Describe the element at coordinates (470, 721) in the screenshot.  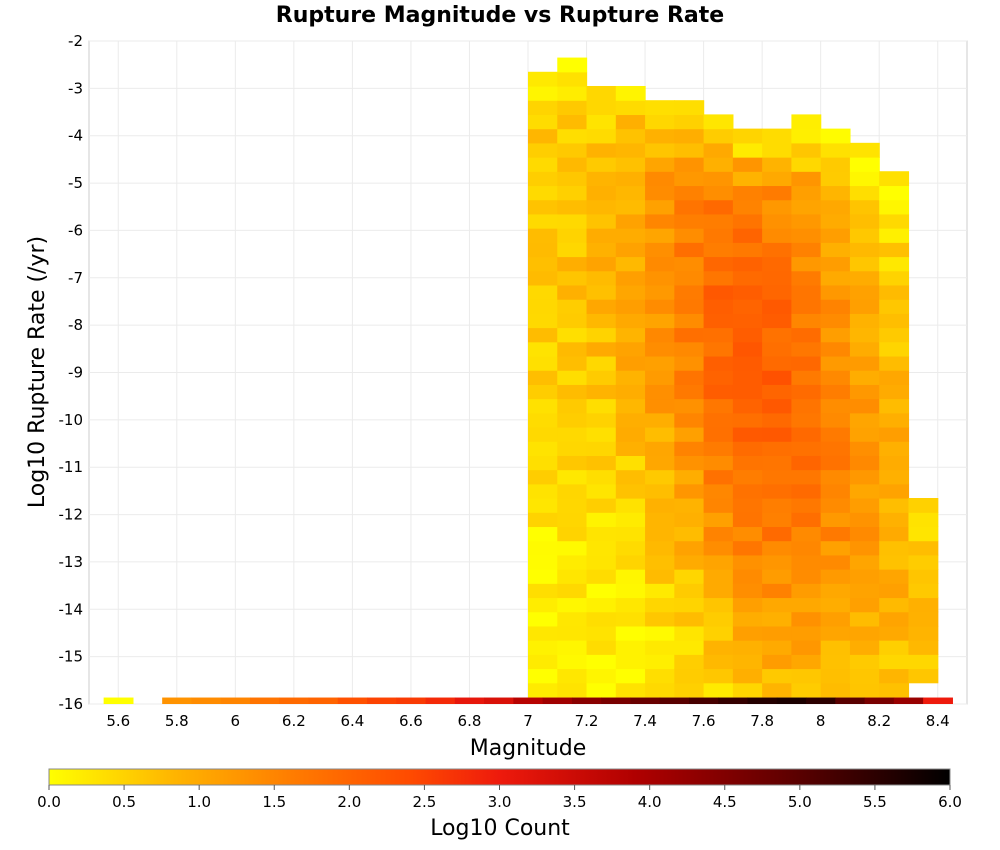
I see `x-tick-label: 6.8` at that location.